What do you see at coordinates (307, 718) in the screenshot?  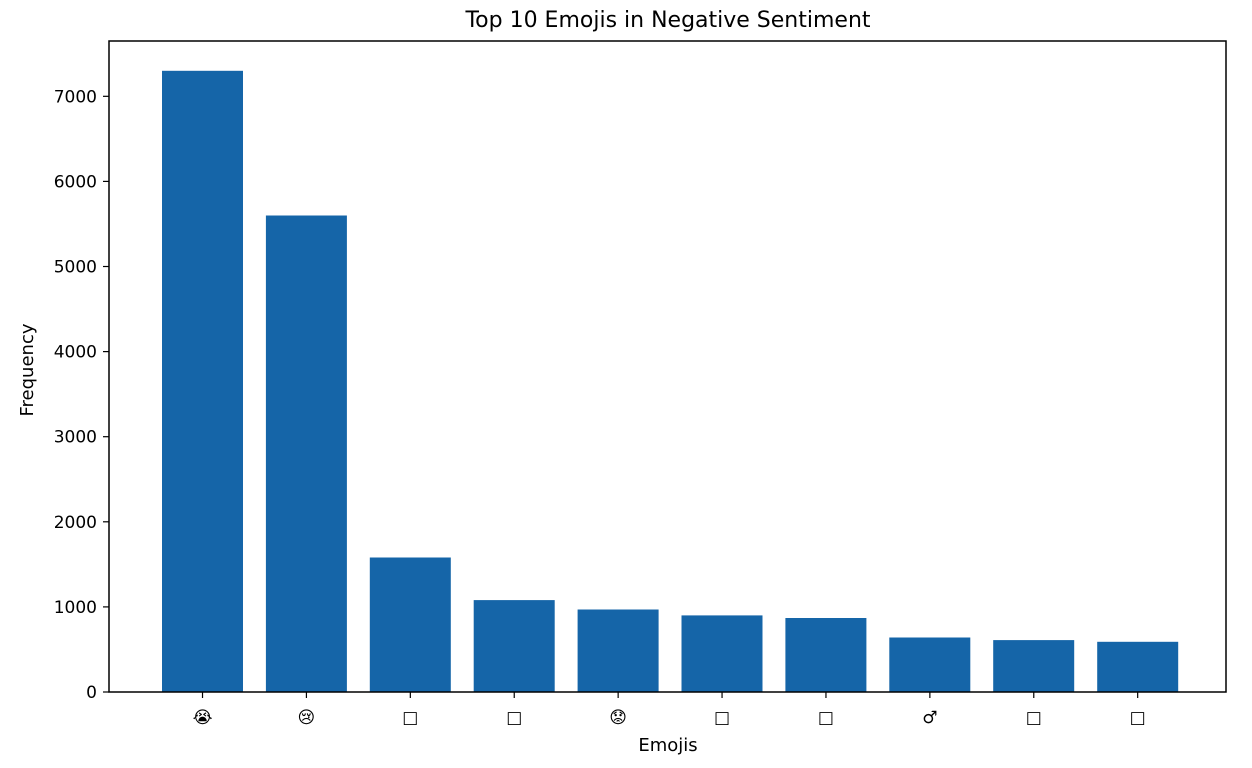 I see `x-tick-label: 😢` at bounding box center [307, 718].